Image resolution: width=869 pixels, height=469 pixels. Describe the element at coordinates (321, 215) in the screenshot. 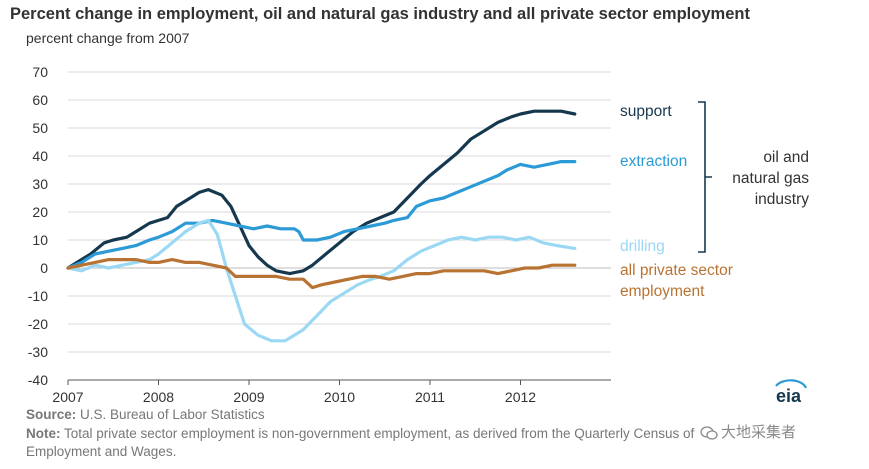

I see `extraction-line` at that location.